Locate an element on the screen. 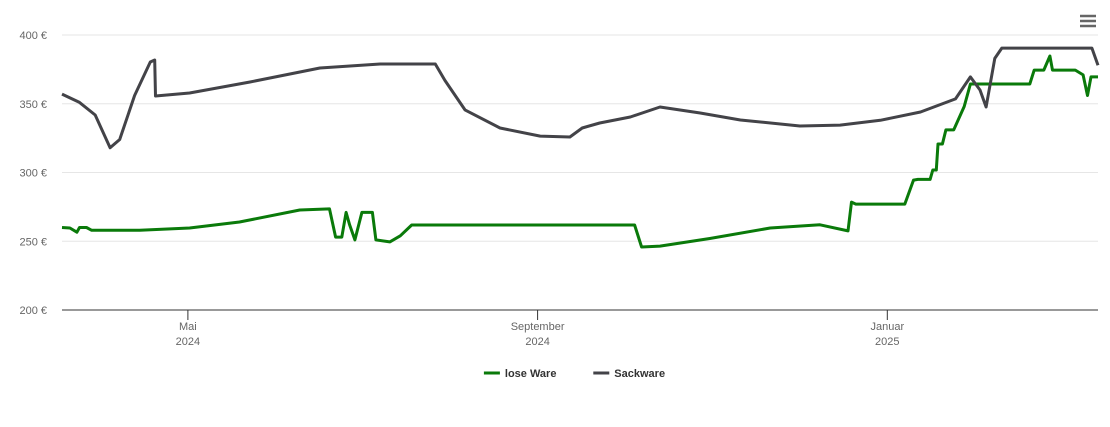 The height and width of the screenshot is (427, 1110). legend-item: lose Ware is located at coordinates (520, 374).